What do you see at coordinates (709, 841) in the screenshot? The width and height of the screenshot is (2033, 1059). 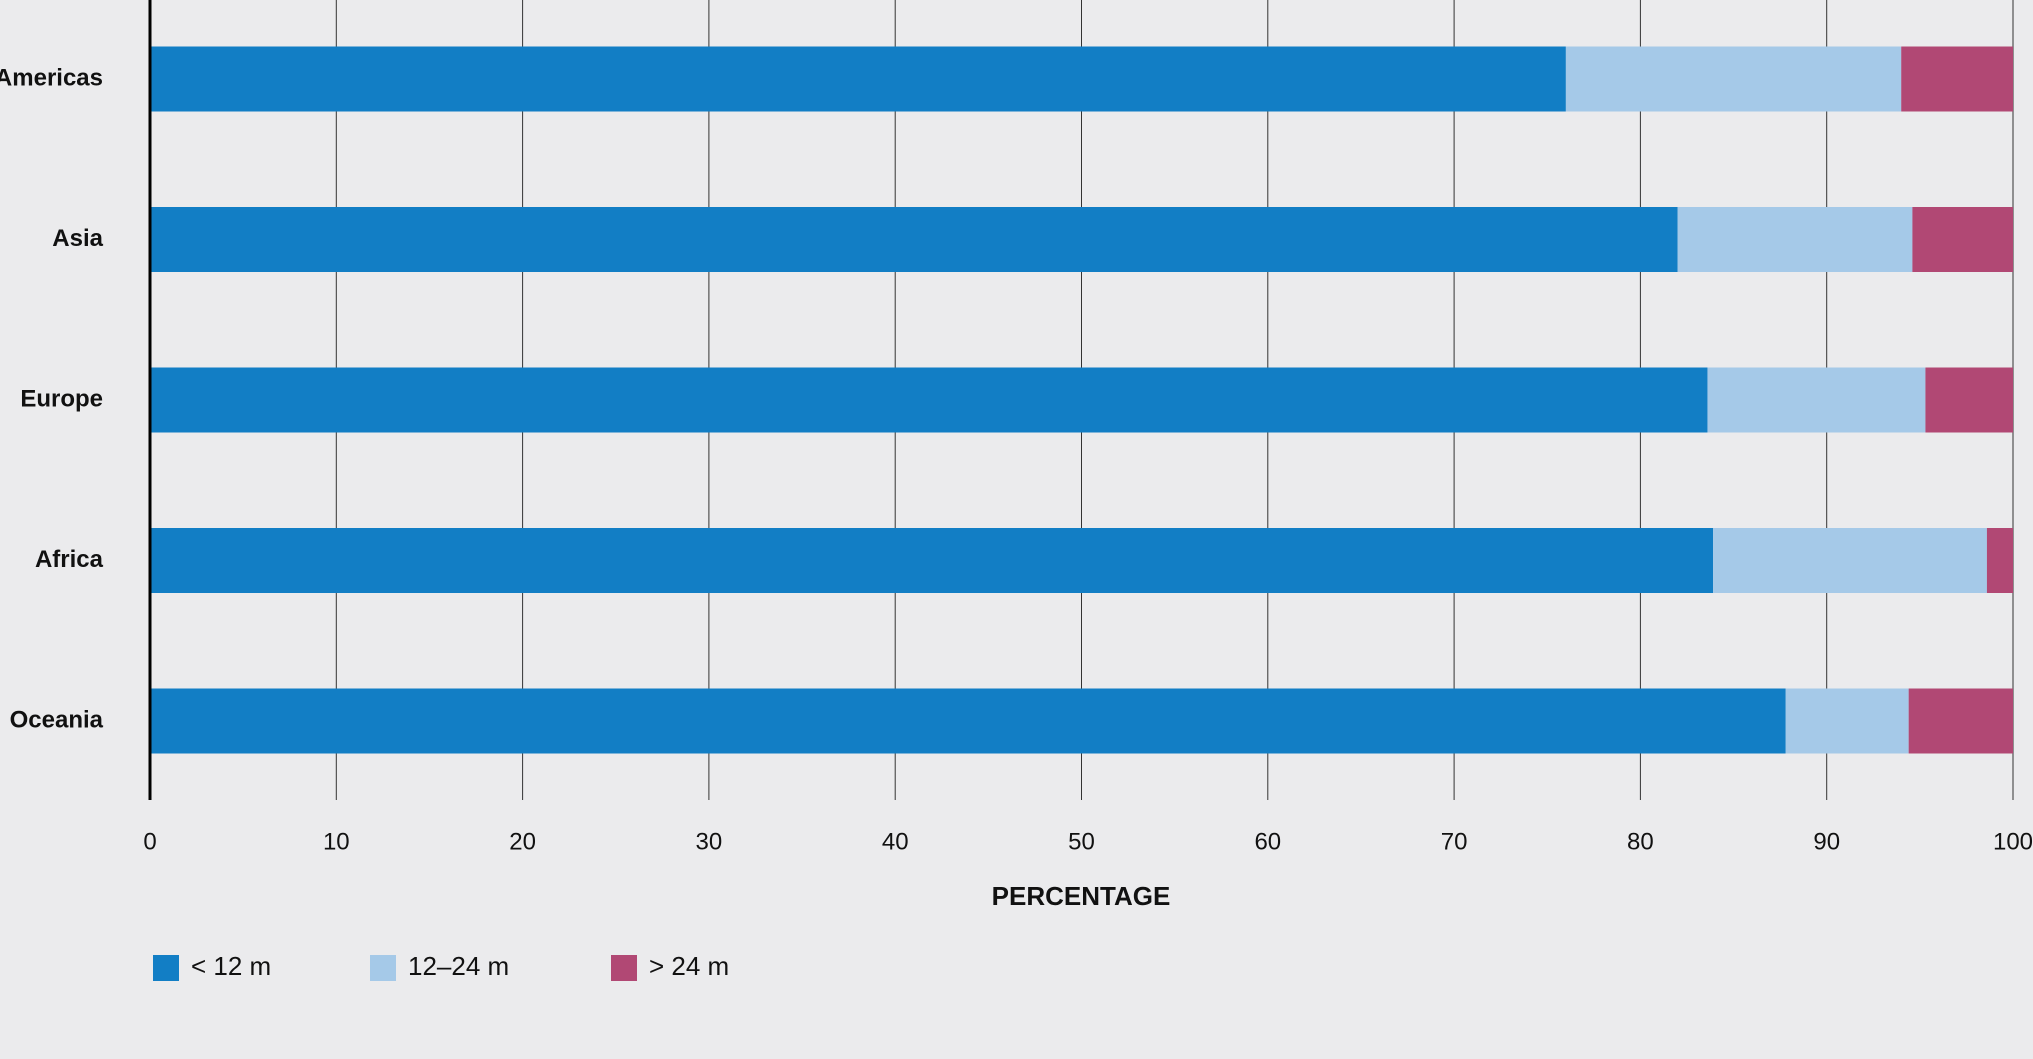 I see `x-tick-label: 30` at bounding box center [709, 841].